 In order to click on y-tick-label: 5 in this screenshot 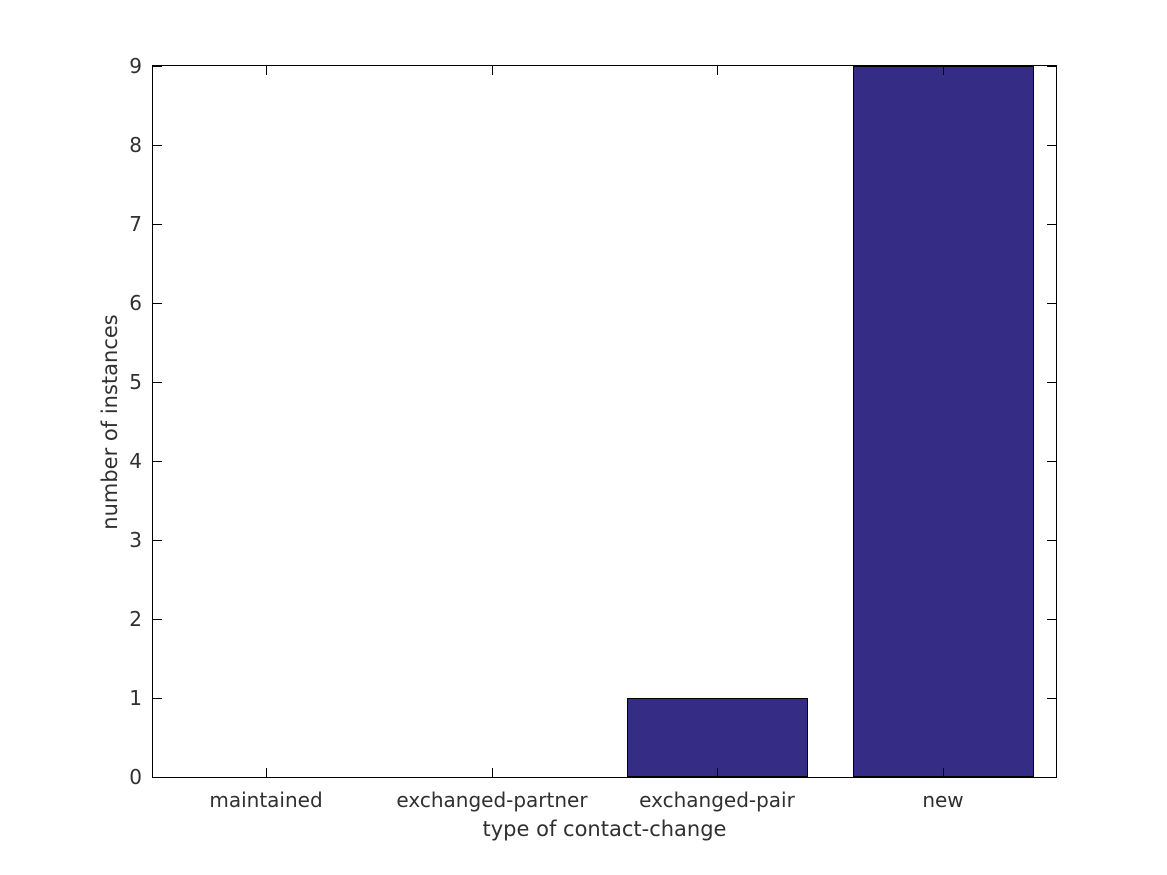, I will do `click(135, 382)`.